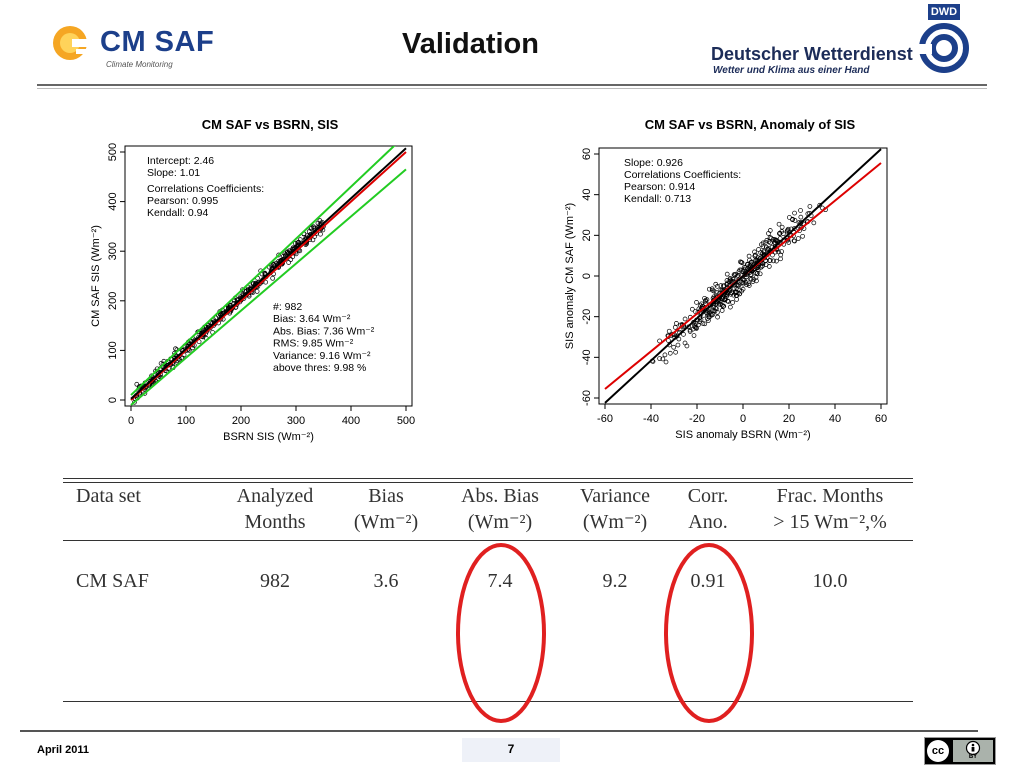 The width and height of the screenshot is (1024, 768). Describe the element at coordinates (488, 701) in the screenshot. I see `table-bottom-rule` at that location.